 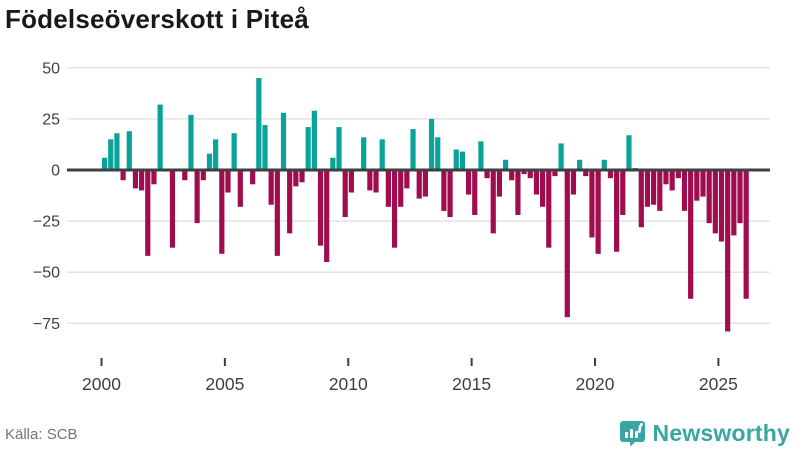 What do you see at coordinates (259, 124) in the screenshot?
I see `bar-2006q2` at bounding box center [259, 124].